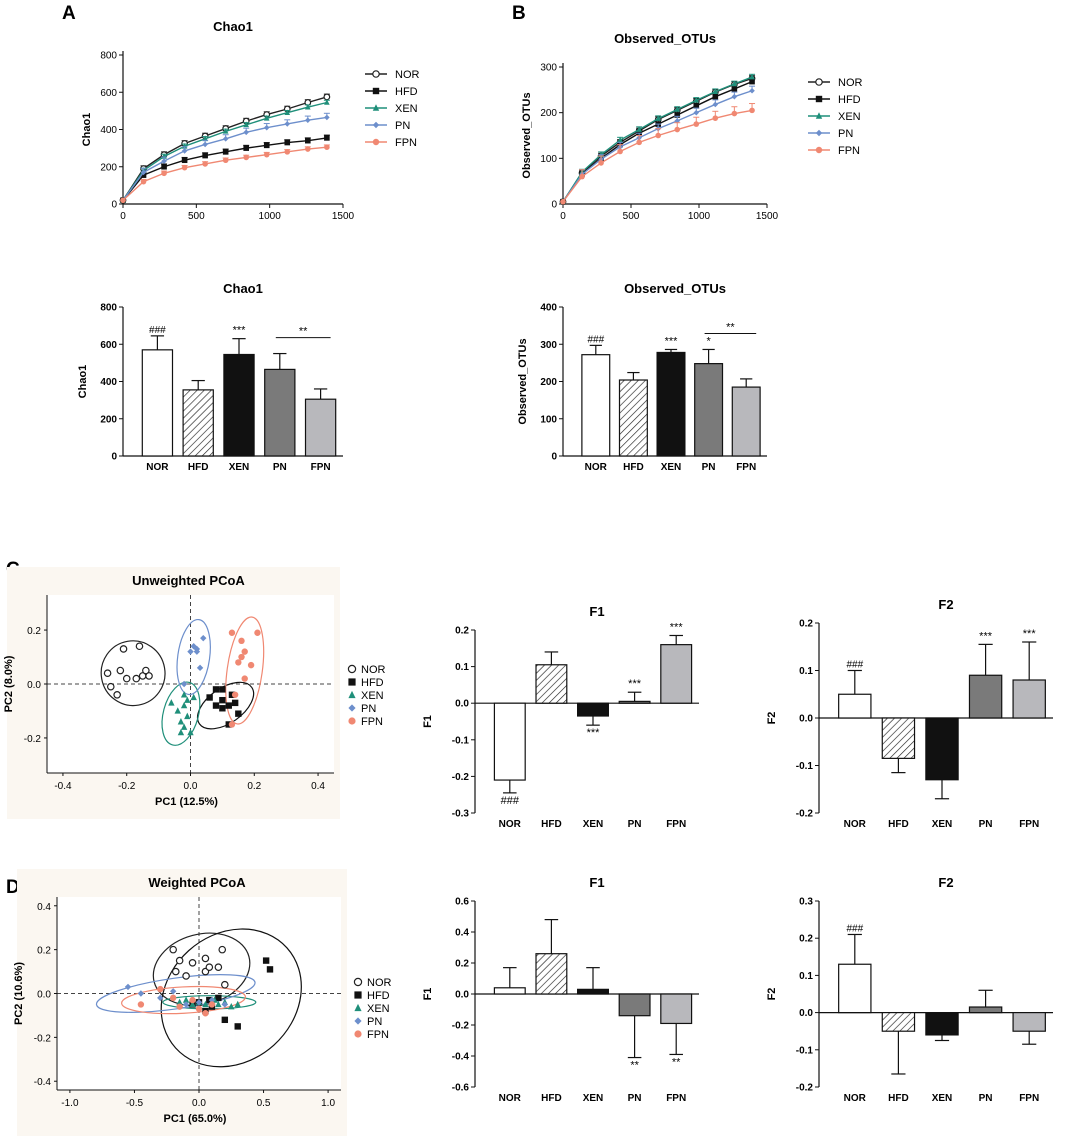 This screenshot has height=1136, width=1072. I want to click on y-axis-label: F1, so click(428, 994).